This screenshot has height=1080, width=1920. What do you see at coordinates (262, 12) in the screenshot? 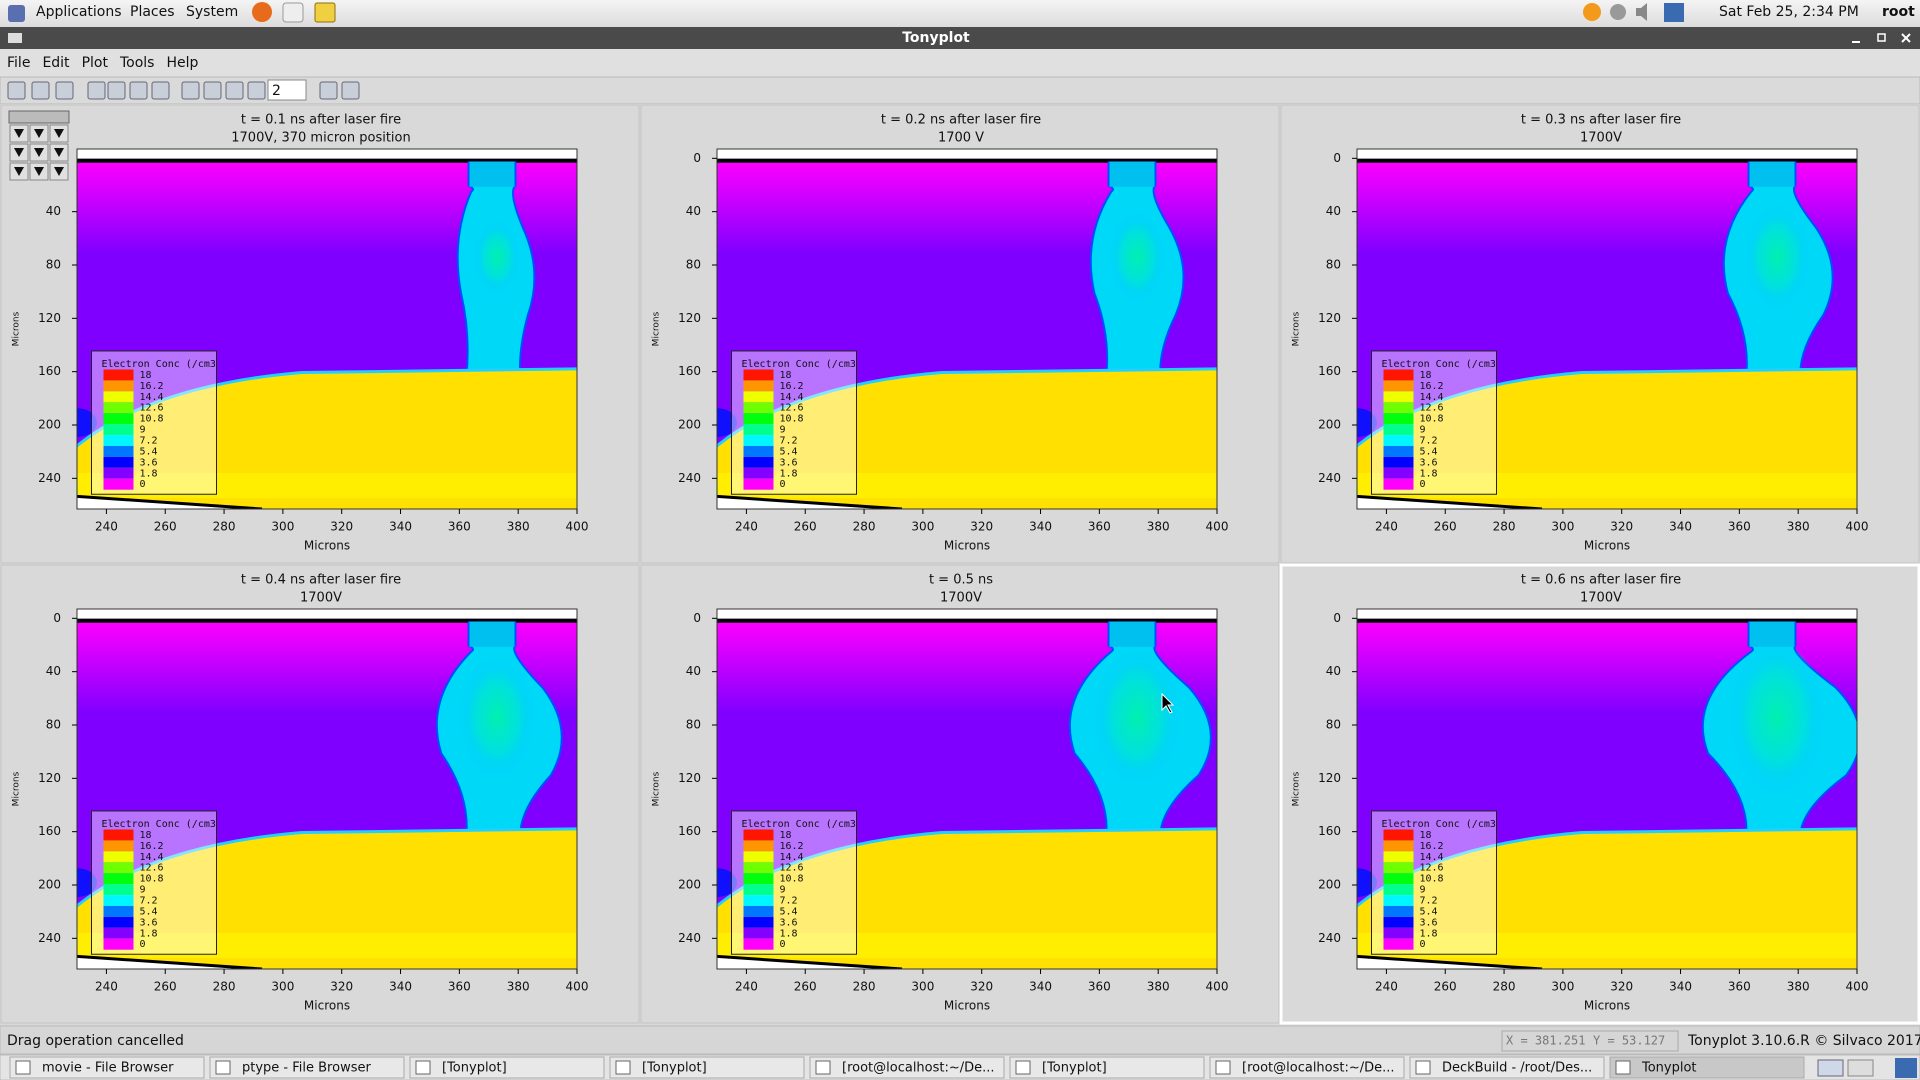
I see `firefox-launcher` at bounding box center [262, 12].